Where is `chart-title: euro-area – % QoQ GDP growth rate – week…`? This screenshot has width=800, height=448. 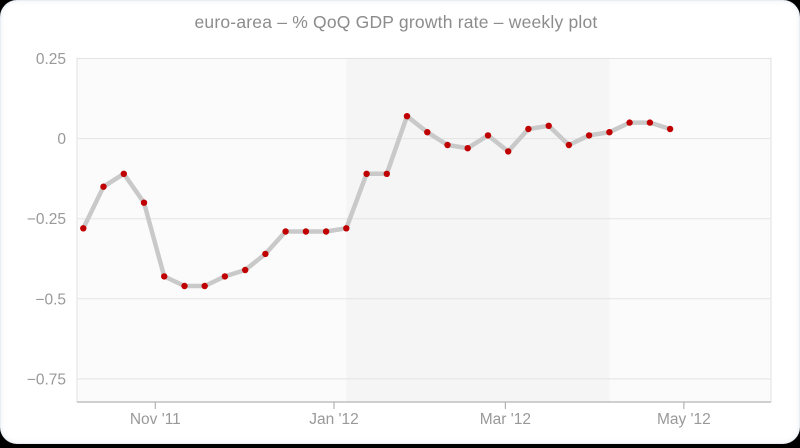 chart-title: euro-area – % QoQ GDP growth rate – week… is located at coordinates (396, 22).